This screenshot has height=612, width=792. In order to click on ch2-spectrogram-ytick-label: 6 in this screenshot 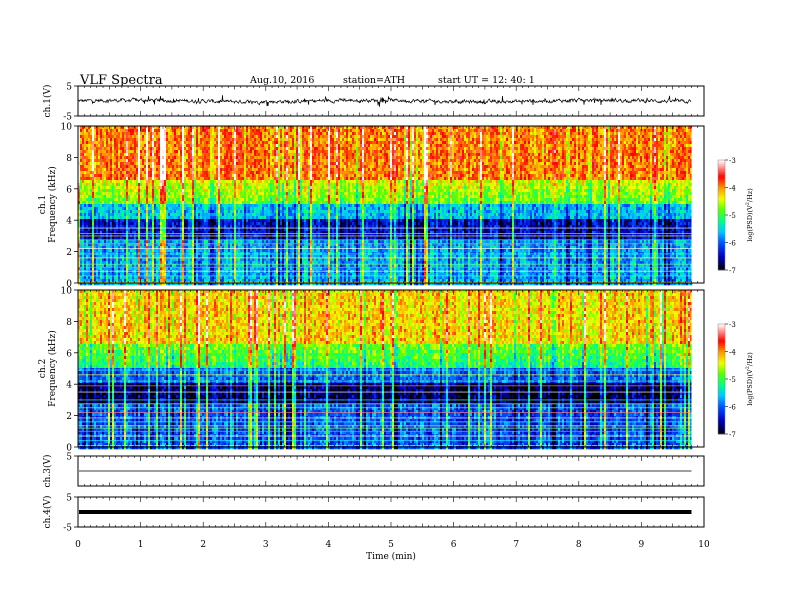, I will do `click(69, 354)`.